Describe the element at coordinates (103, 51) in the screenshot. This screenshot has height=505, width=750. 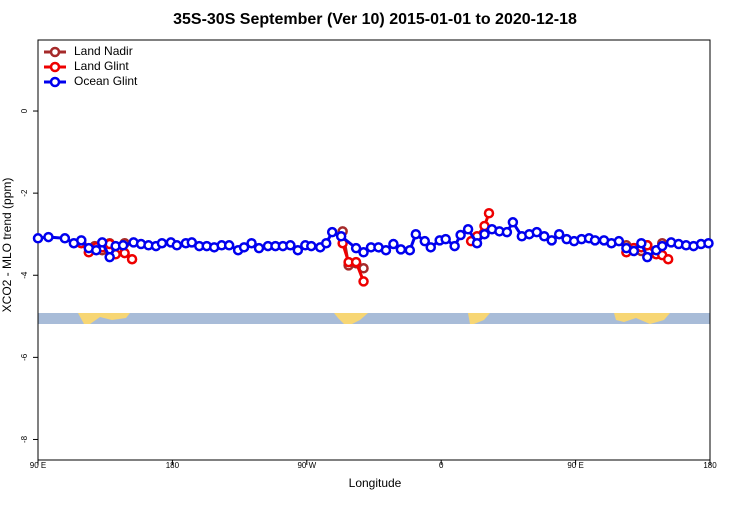
I see `legend-label: Land Nadir` at that location.